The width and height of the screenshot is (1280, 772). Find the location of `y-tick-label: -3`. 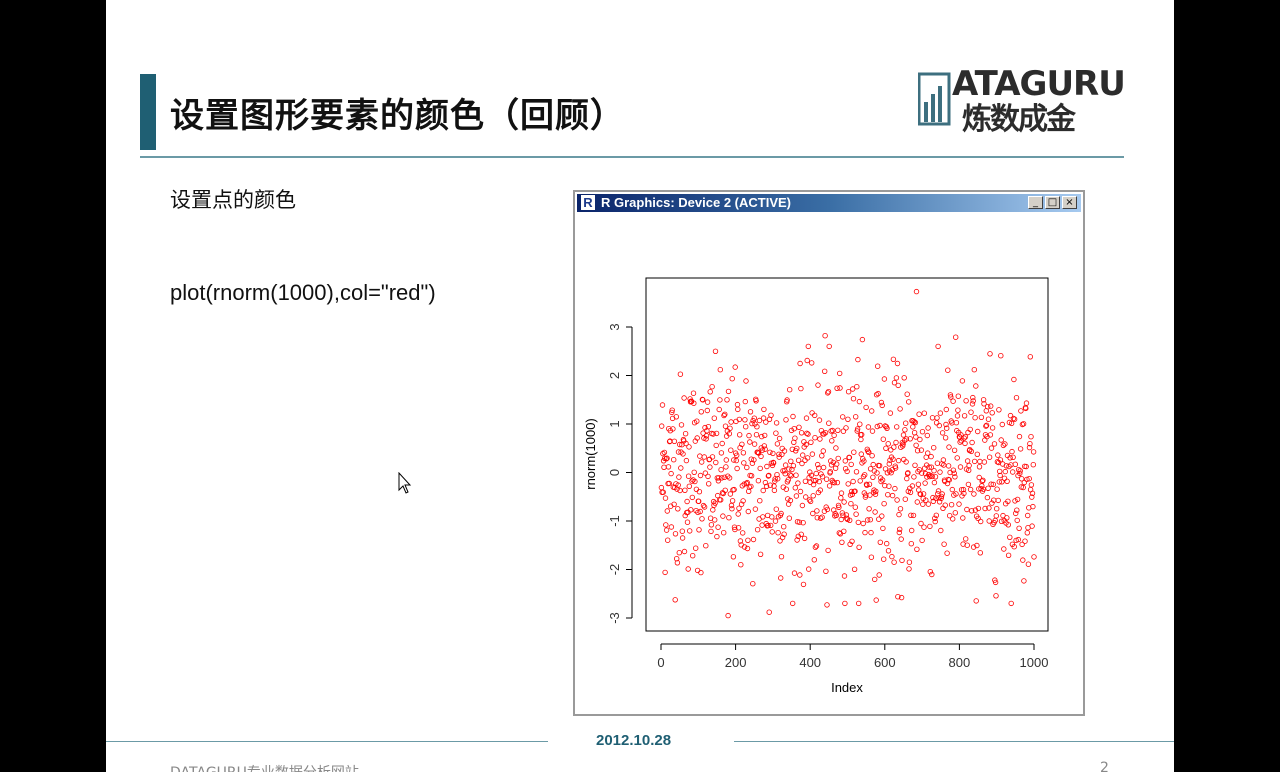

y-tick-label: -3 is located at coordinates (614, 618).